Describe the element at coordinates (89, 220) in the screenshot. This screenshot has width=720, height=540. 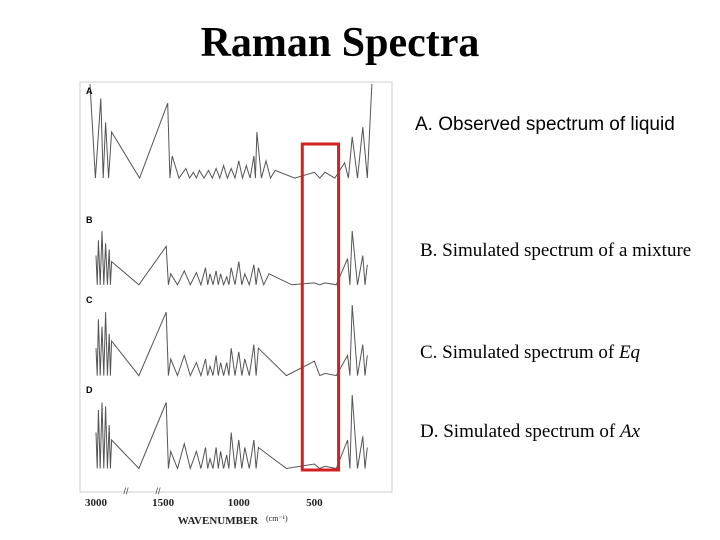
I see `spectrum-label-b: B` at that location.